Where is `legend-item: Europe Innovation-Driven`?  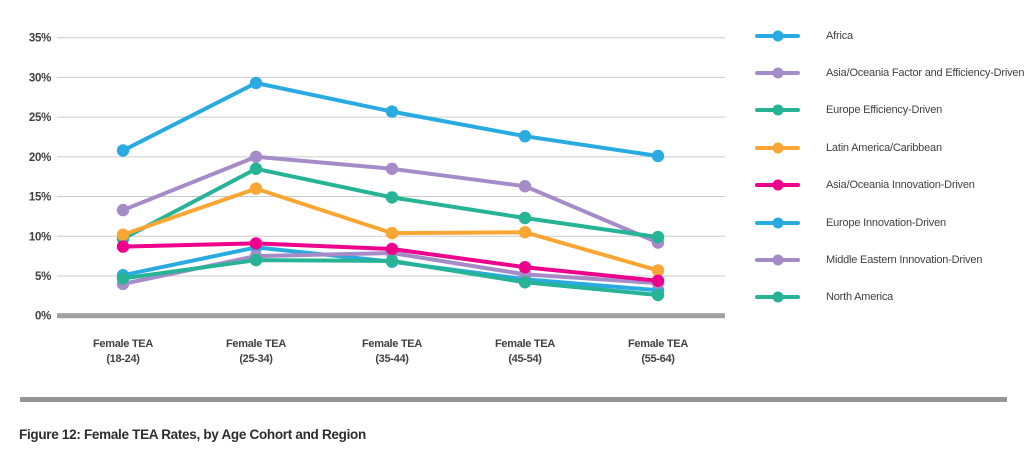
legend-item: Europe Innovation-Driven is located at coordinates (887, 222).